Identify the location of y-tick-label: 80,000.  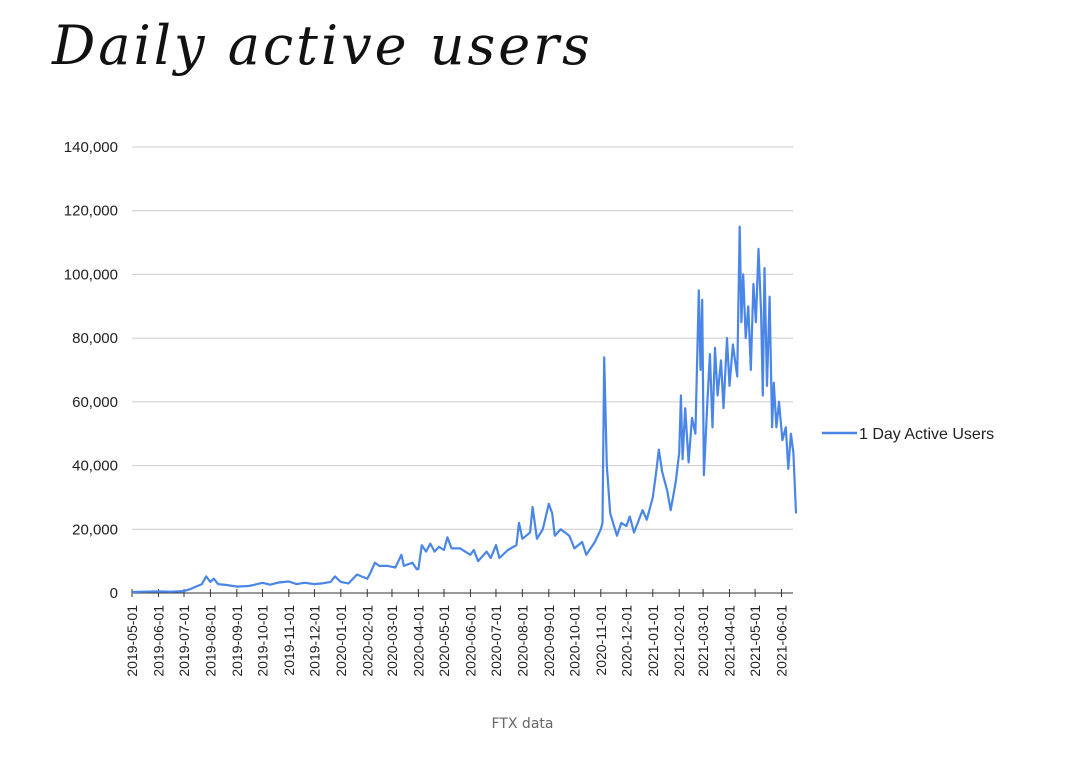
(95, 338).